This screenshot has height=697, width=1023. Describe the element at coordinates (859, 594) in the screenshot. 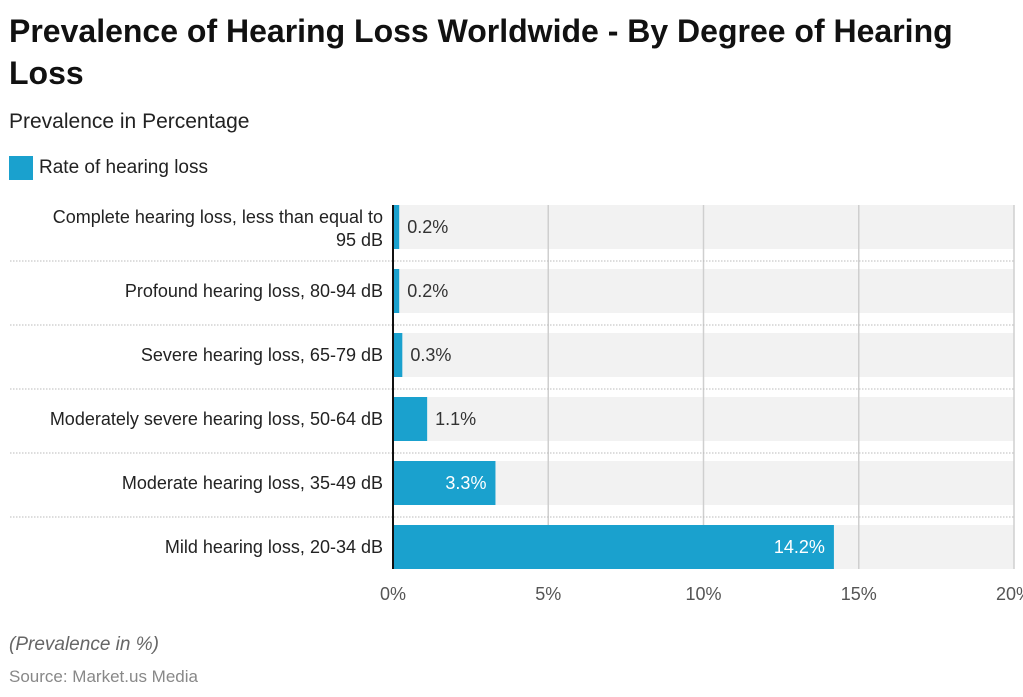

I see `x-tick-label: 15%` at that location.